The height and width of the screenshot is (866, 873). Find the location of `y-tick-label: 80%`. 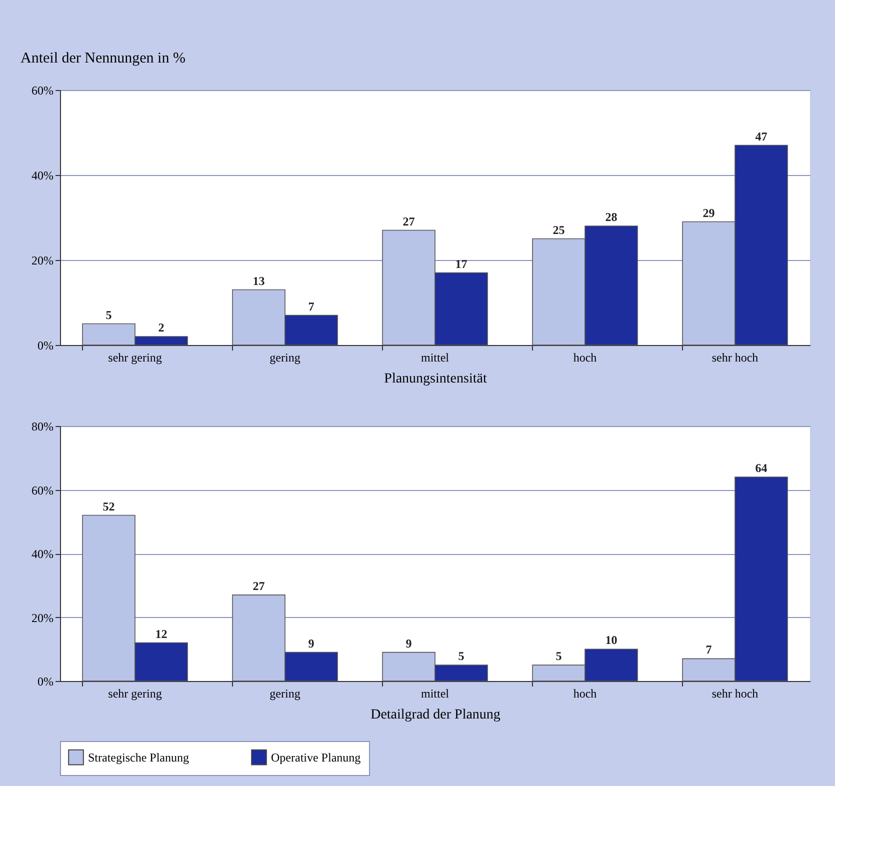

y-tick-label: 80% is located at coordinates (43, 427).